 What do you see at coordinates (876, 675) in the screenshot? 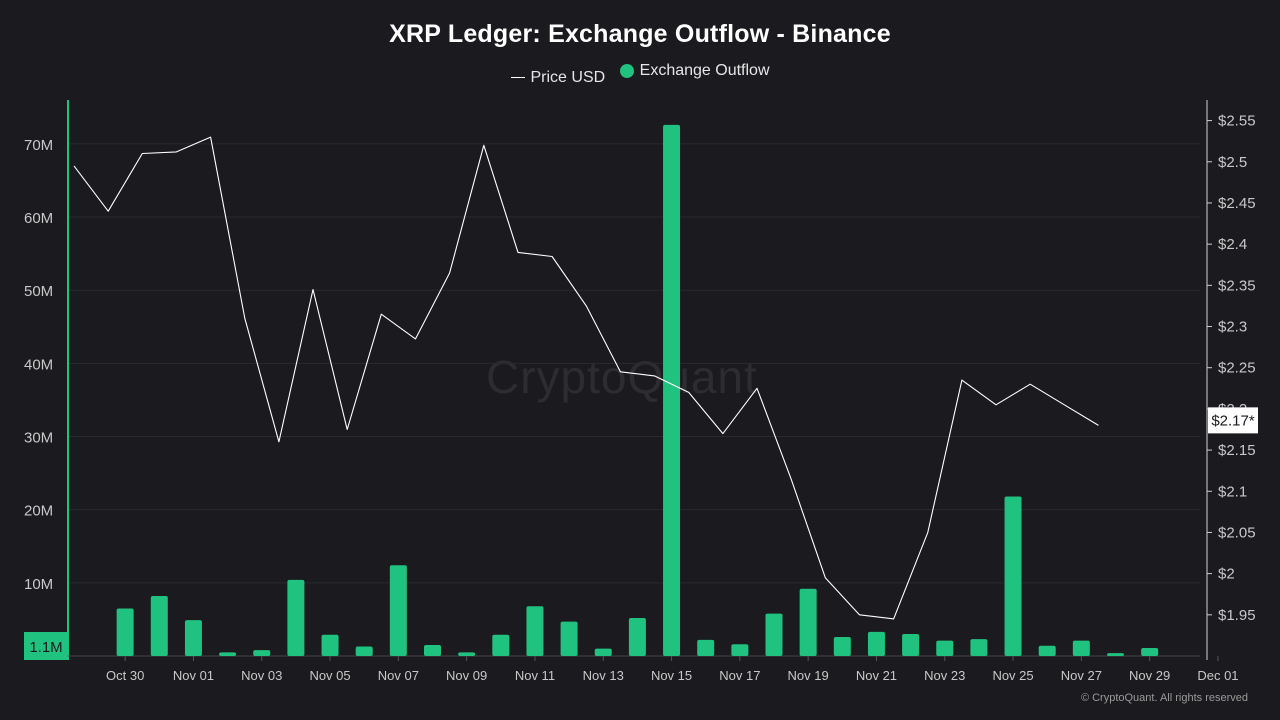
I see `x-axis-tick-label: Nov 21` at bounding box center [876, 675].